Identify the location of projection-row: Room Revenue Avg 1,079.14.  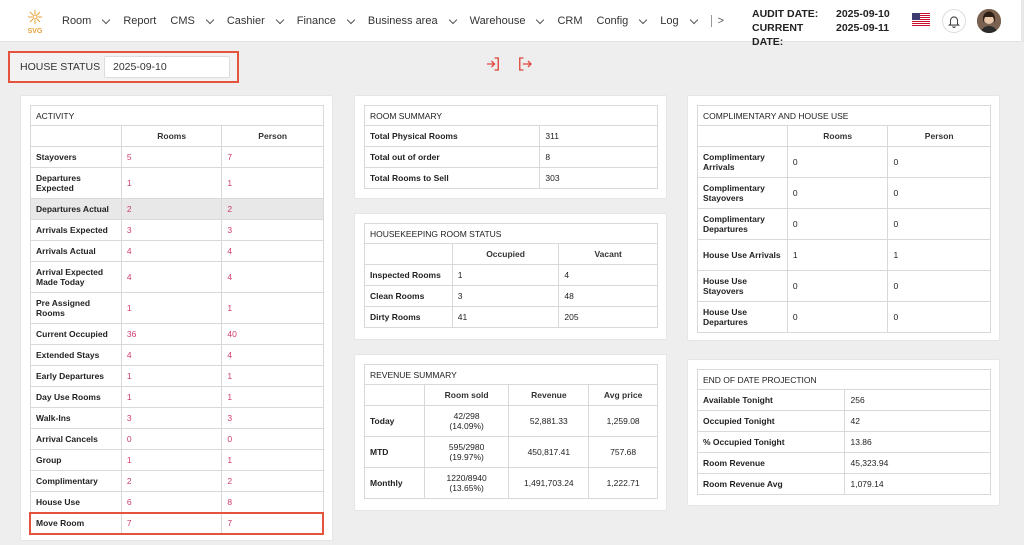
(843, 484).